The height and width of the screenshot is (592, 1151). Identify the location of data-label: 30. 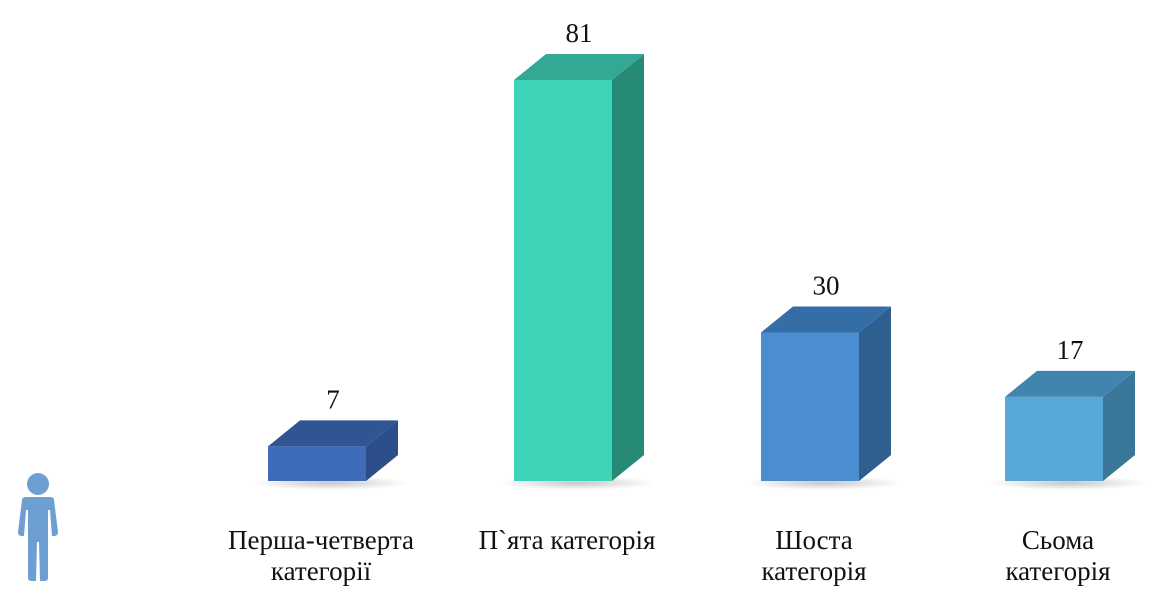
(826, 285).